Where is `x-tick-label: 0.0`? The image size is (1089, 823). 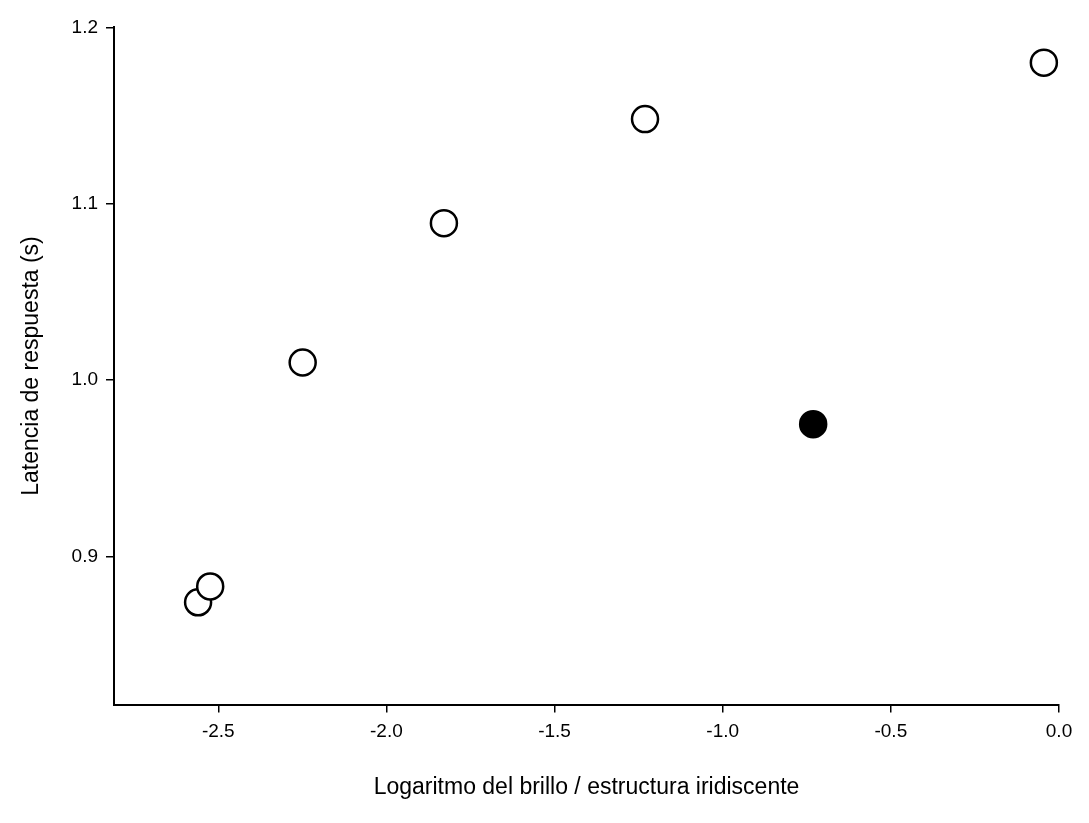
x-tick-label: 0.0 is located at coordinates (1059, 731).